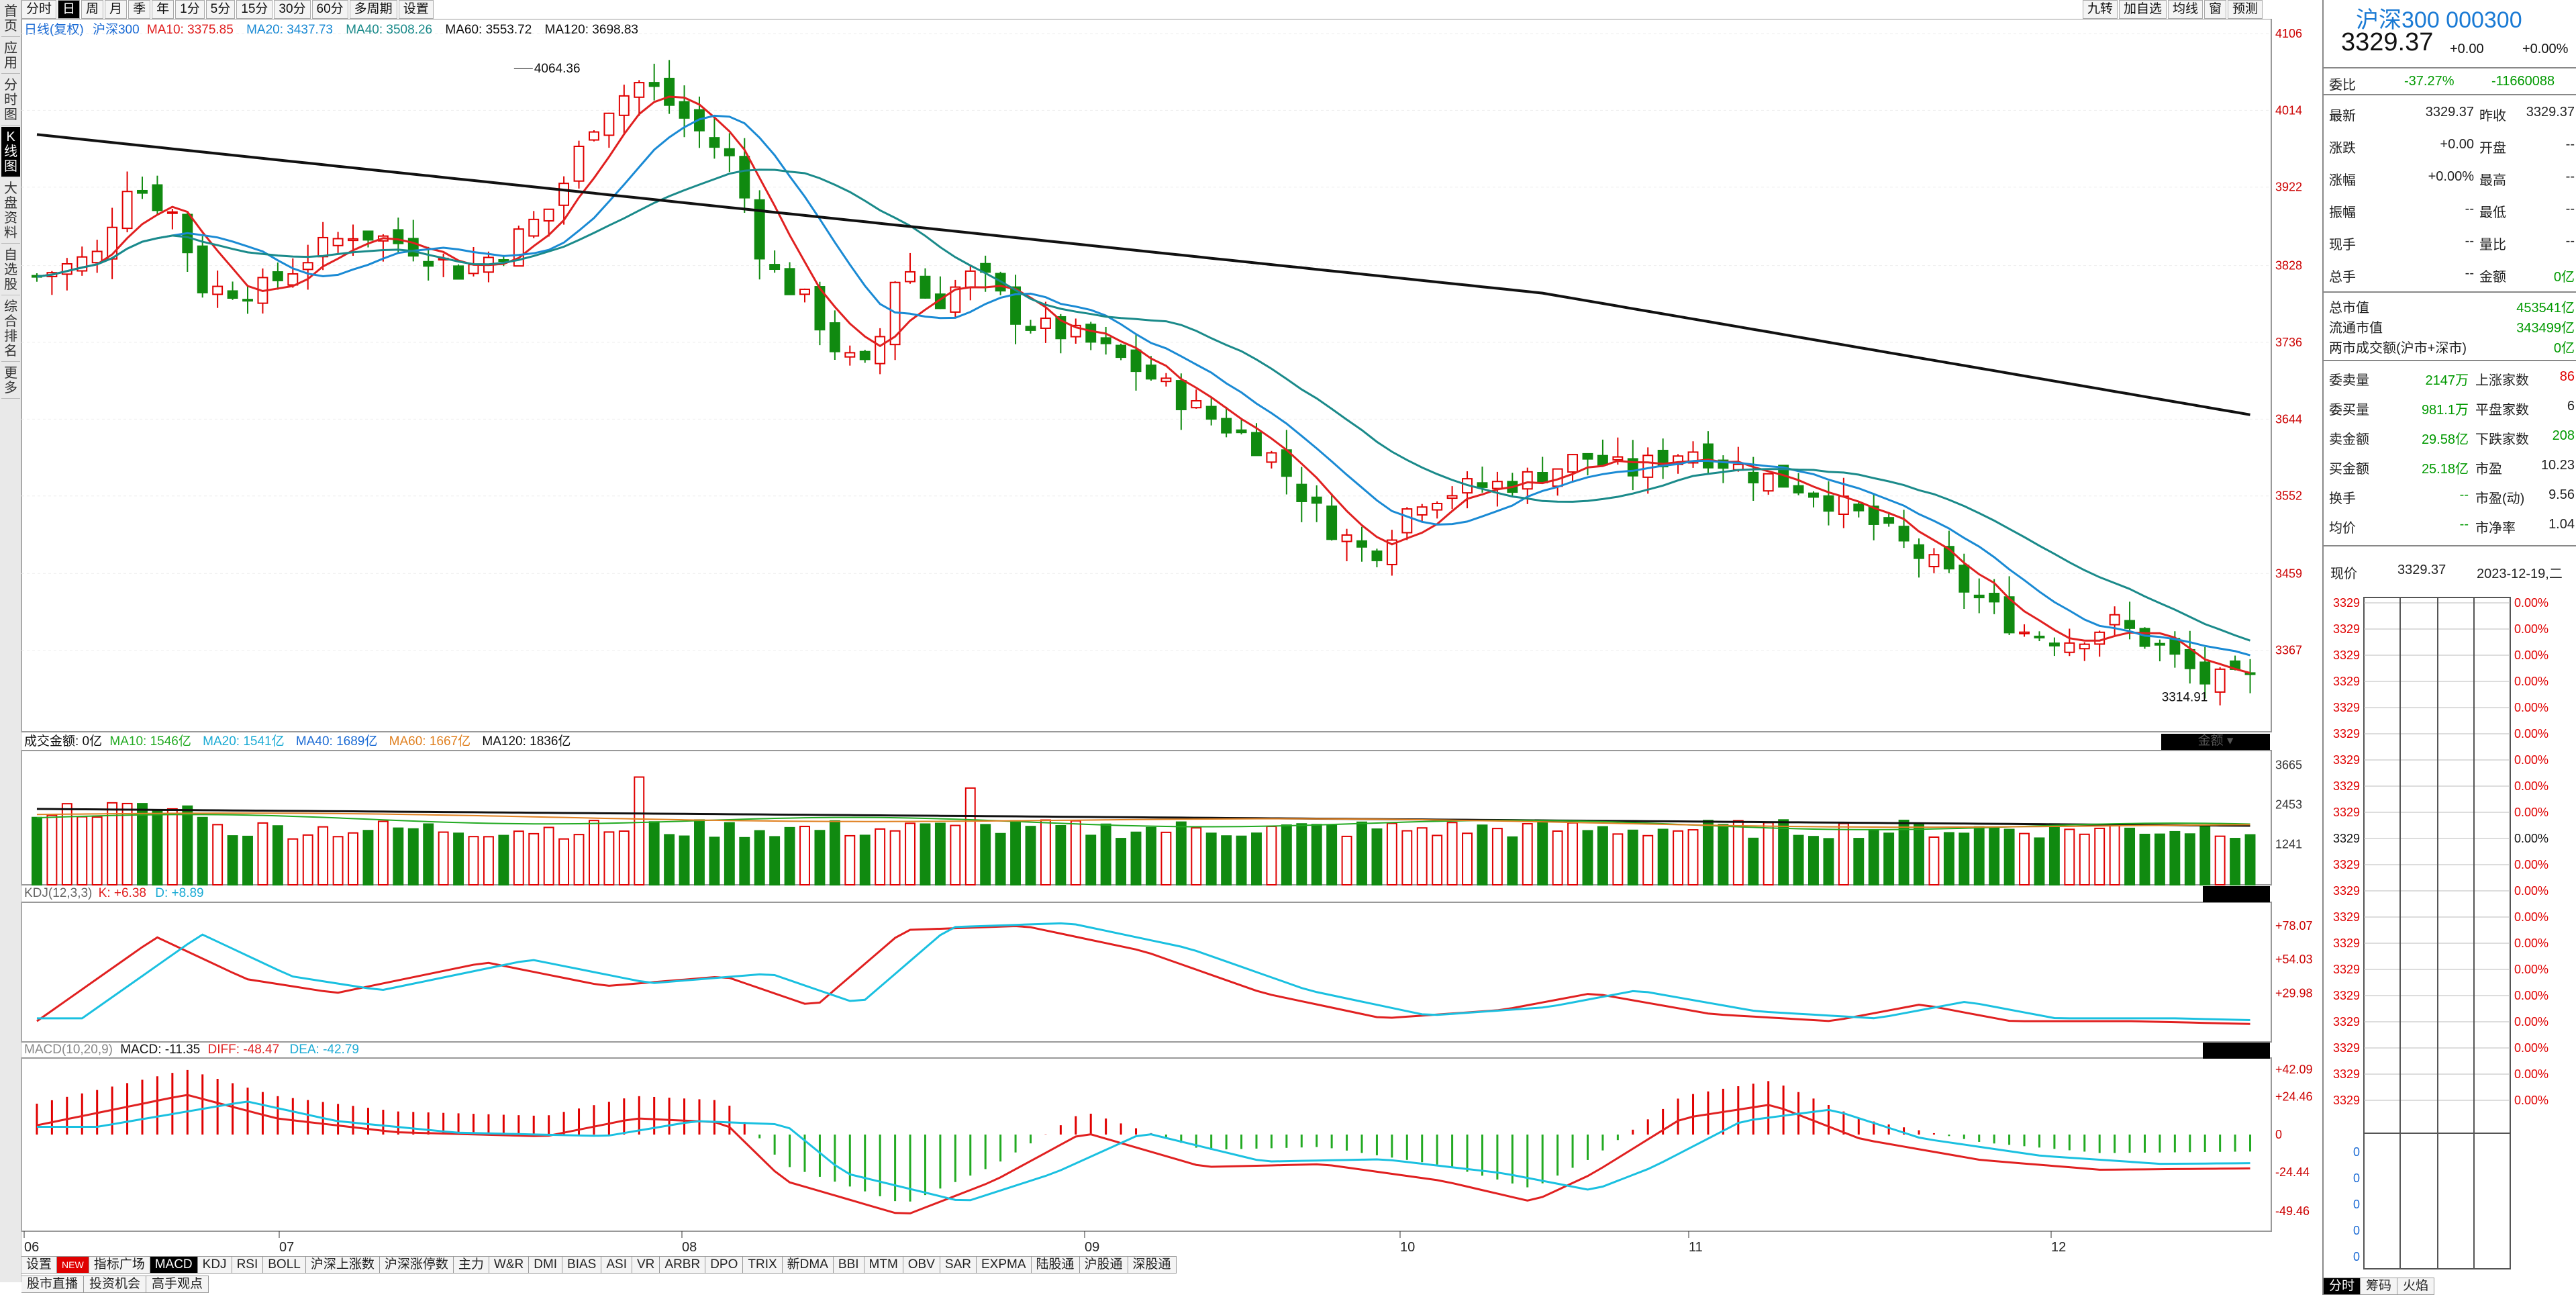 This screenshot has height=1295, width=2576. Describe the element at coordinates (248, 1265) in the screenshot. I see `indicator-tab: RSI` at that location.